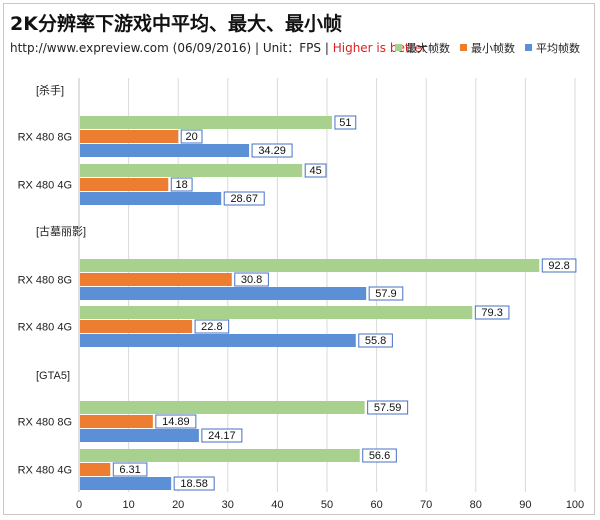 This screenshot has height=520, width=600. What do you see at coordinates (463, 47) in the screenshot?
I see `legend-swatch-min` at bounding box center [463, 47].